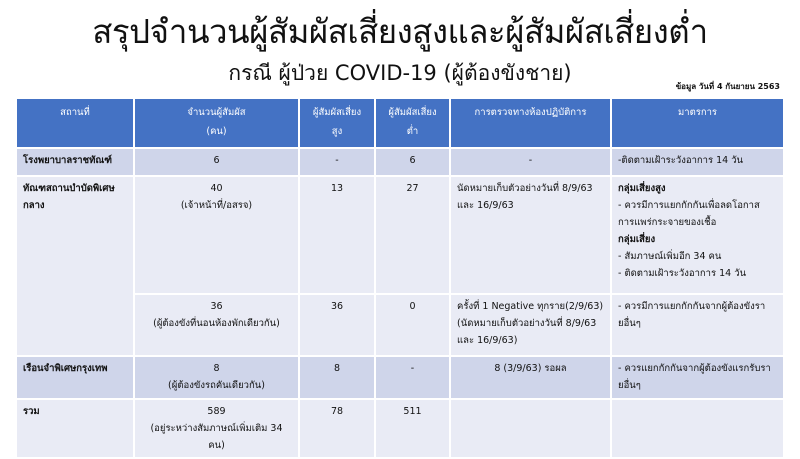 This screenshot has height=459, width=800. I want to click on page-subtitle: กรณี ผู้ป่วย COVID-19 (ผู้ต้องขังชาย), so click(400, 73).